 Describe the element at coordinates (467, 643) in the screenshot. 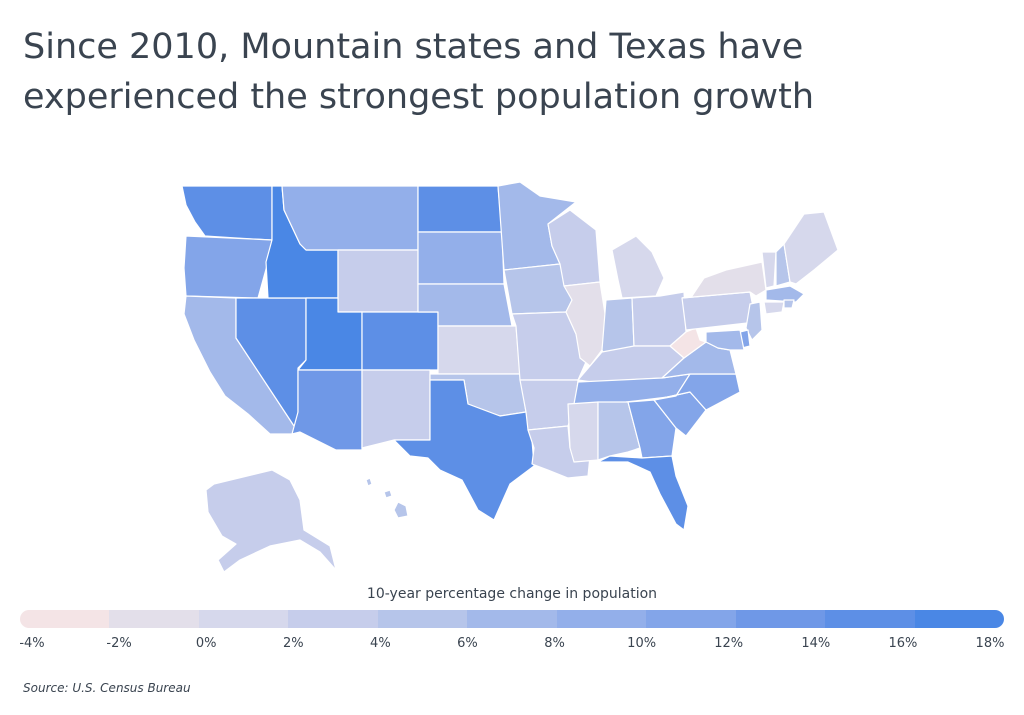

I see `legend-tick-label: 6%` at that location.